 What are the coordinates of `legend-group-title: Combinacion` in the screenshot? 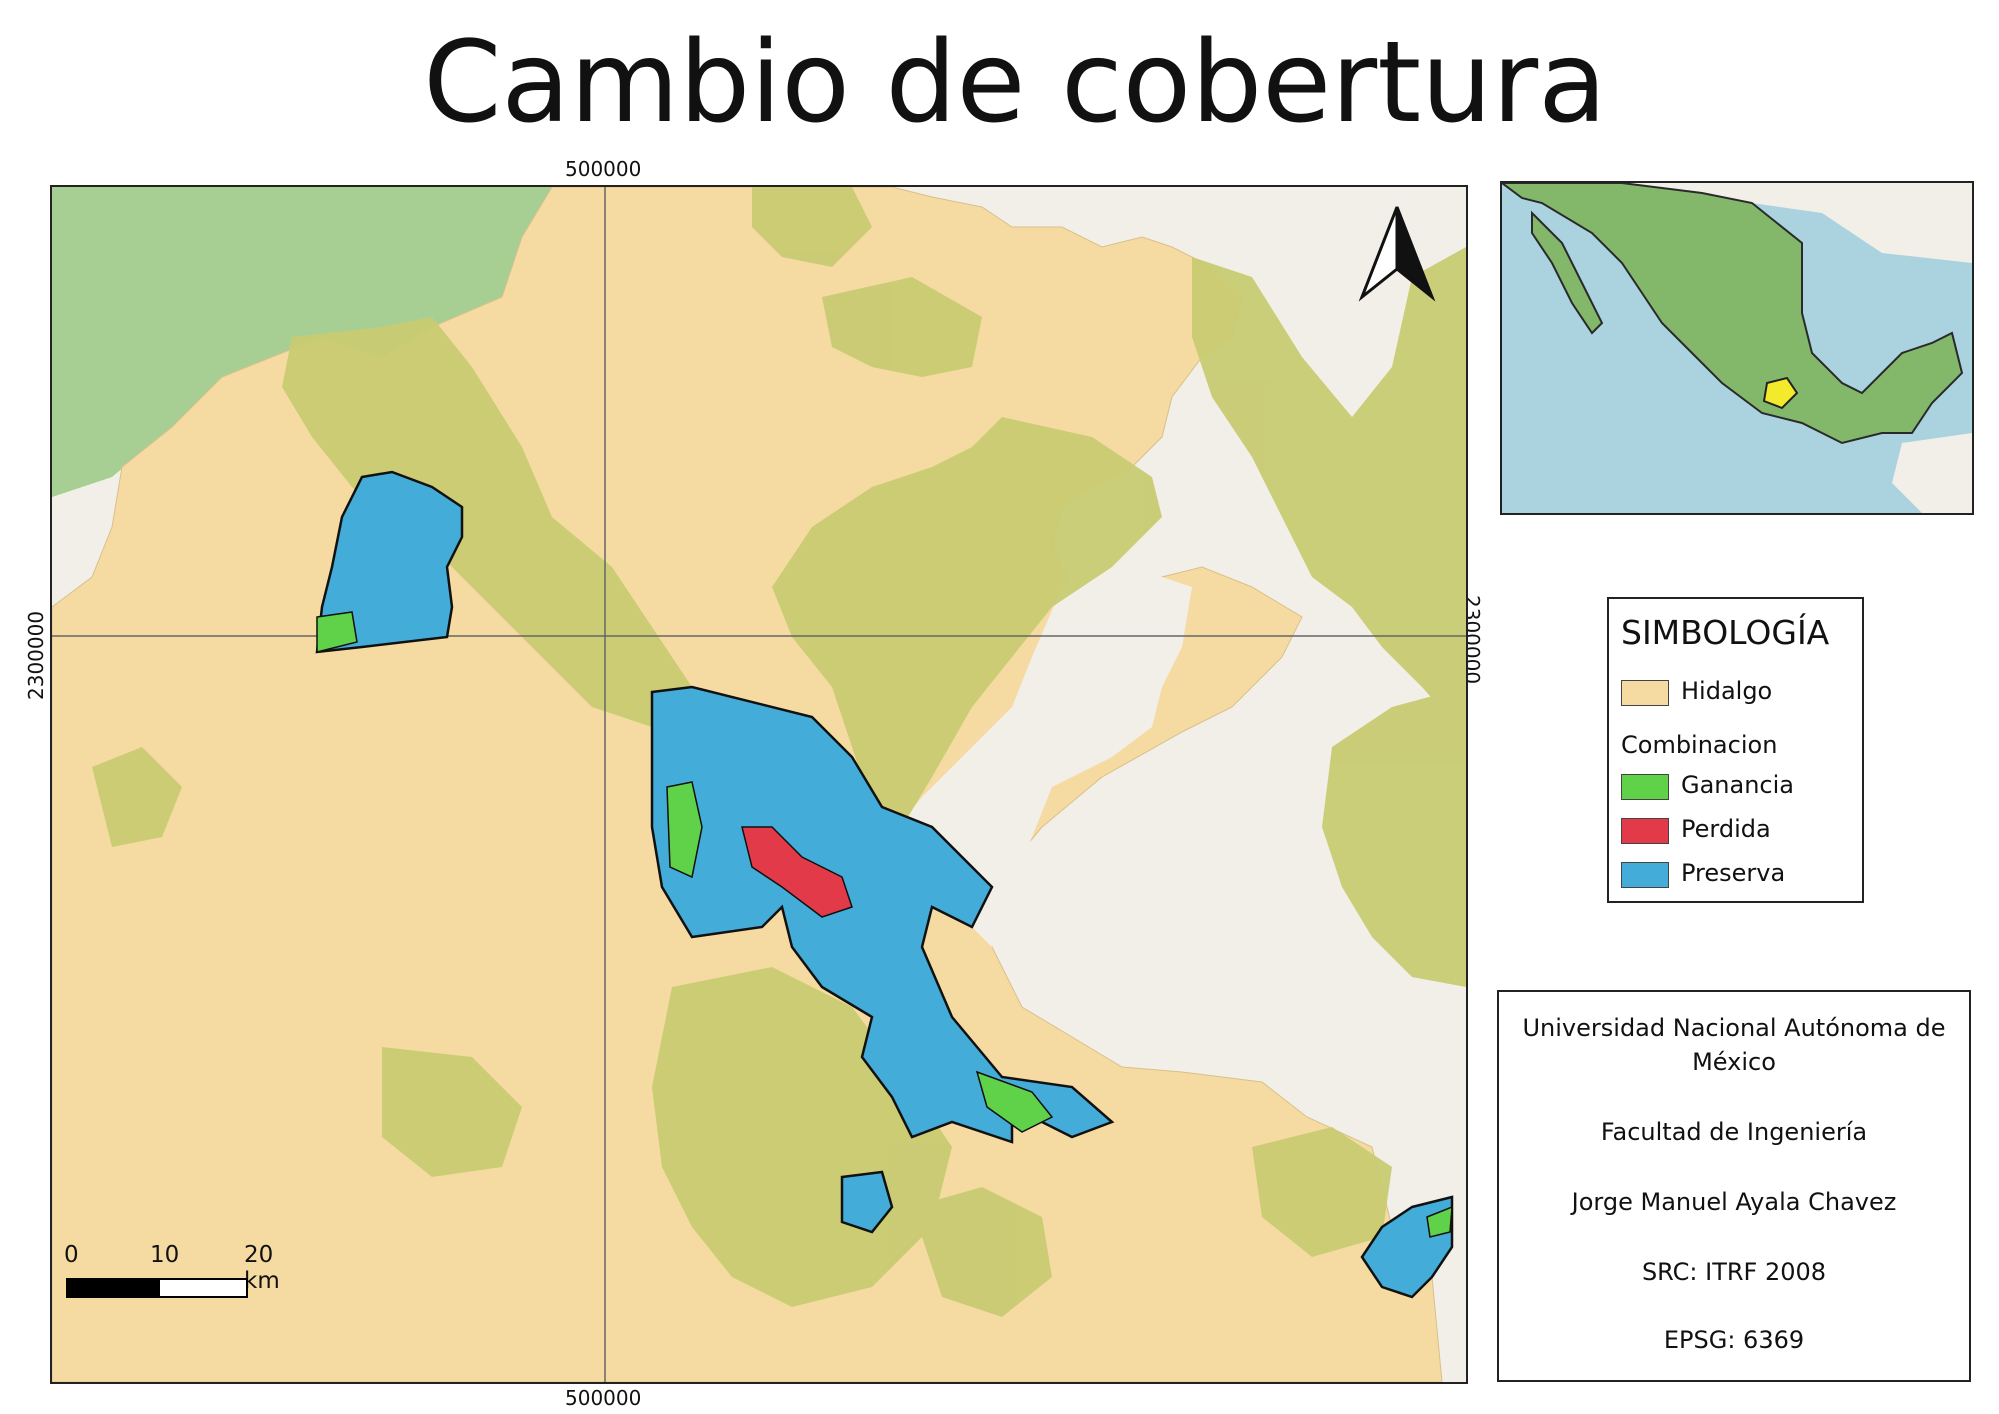 It's located at (1699, 745).